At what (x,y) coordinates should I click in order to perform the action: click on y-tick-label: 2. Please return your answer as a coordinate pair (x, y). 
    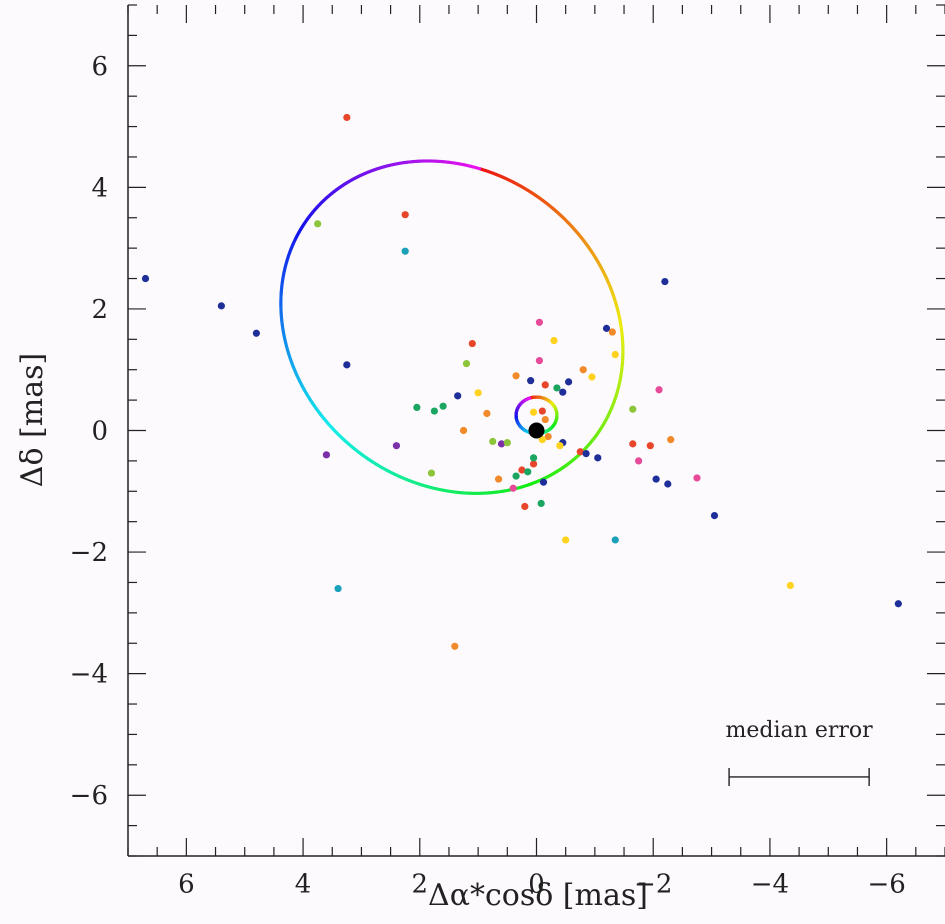
    Looking at the image, I should click on (99, 310).